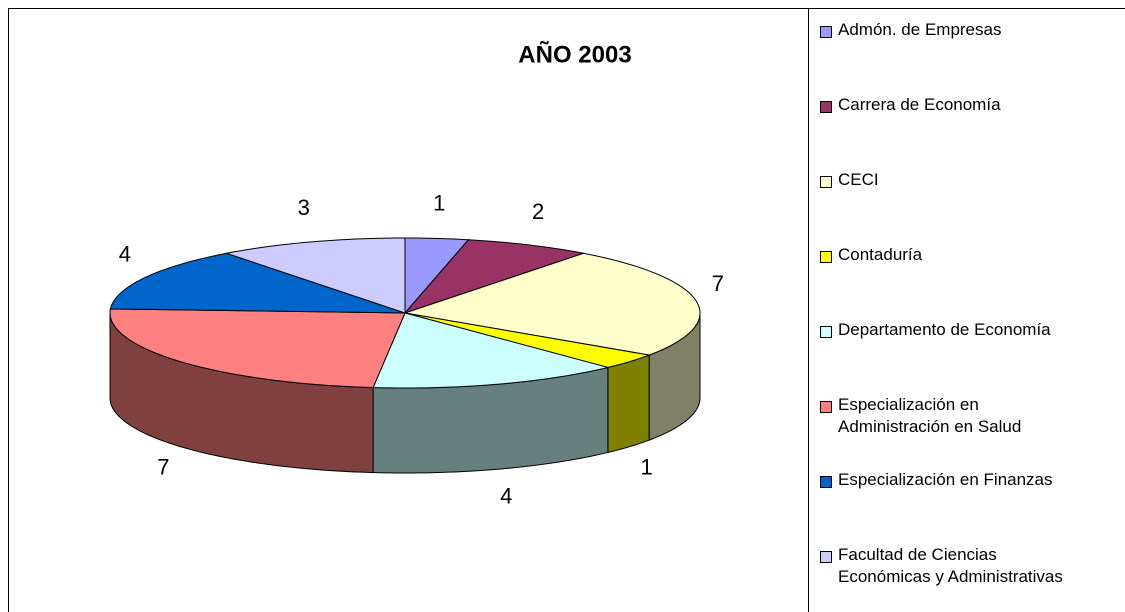 This screenshot has height=612, width=1125. Describe the element at coordinates (538, 211) in the screenshot. I see `data-label: 2` at that location.